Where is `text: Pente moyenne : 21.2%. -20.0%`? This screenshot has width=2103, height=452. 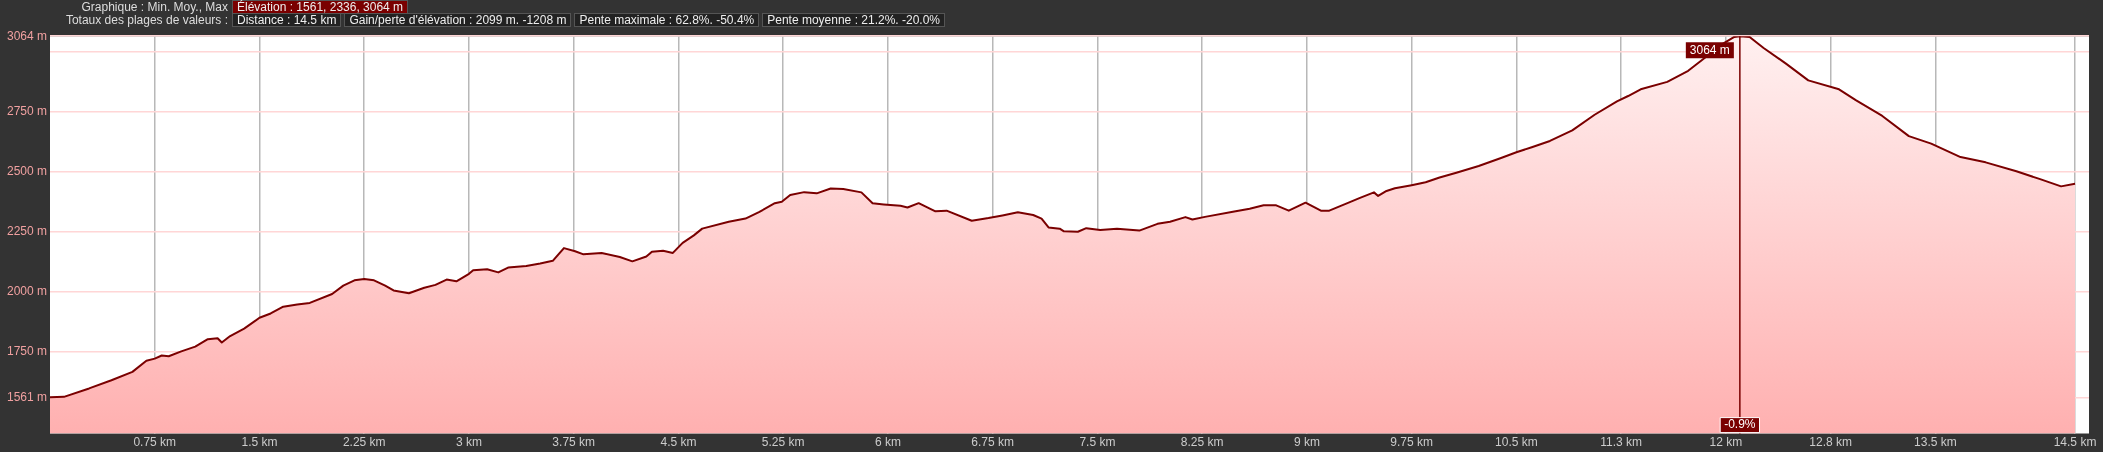 text: Pente moyenne : 21.2%. -20.0% is located at coordinates (854, 20).